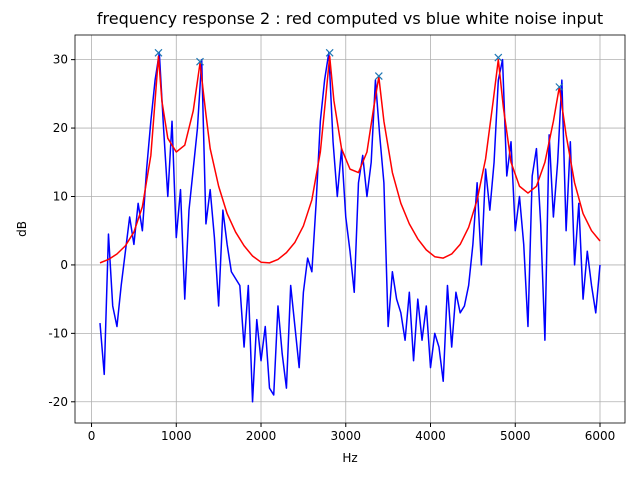 The image size is (640, 480). Describe the element at coordinates (600, 436) in the screenshot. I see `x-tick-label: 6000` at that location.